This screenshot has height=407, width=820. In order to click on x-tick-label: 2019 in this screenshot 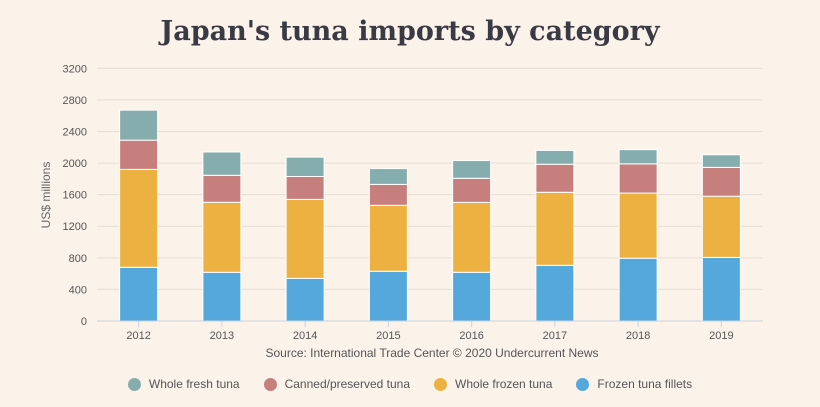, I will do `click(721, 336)`.